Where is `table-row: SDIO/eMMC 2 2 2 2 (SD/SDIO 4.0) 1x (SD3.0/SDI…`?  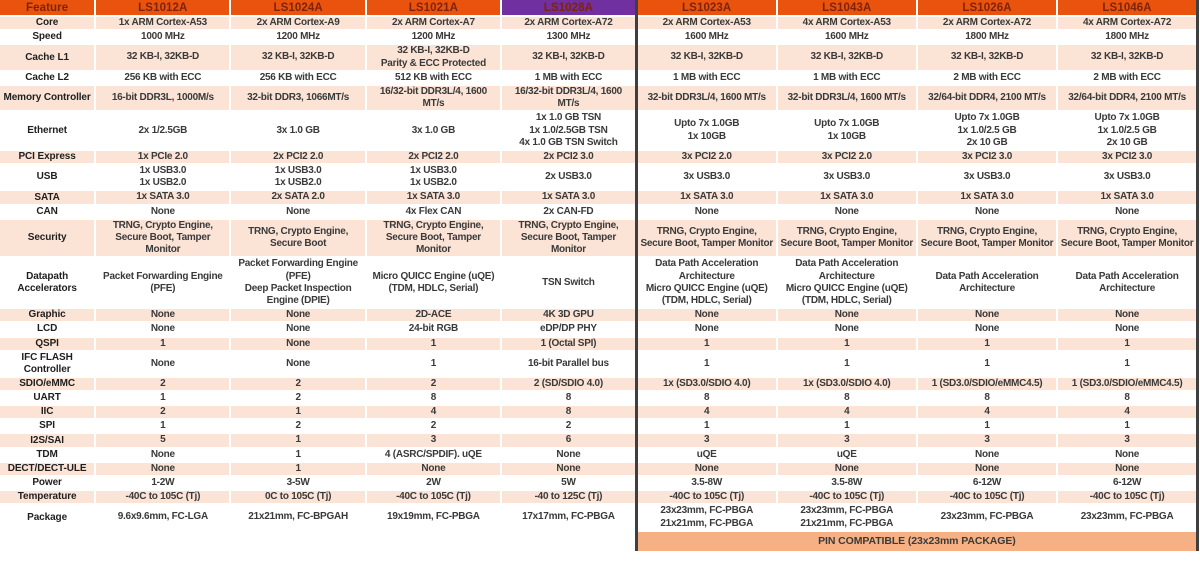
table-row: SDIO/eMMC 2 2 2 2 (SD/SDIO 4.0) 1x (SD3.0/SDI… is located at coordinates (600, 384).